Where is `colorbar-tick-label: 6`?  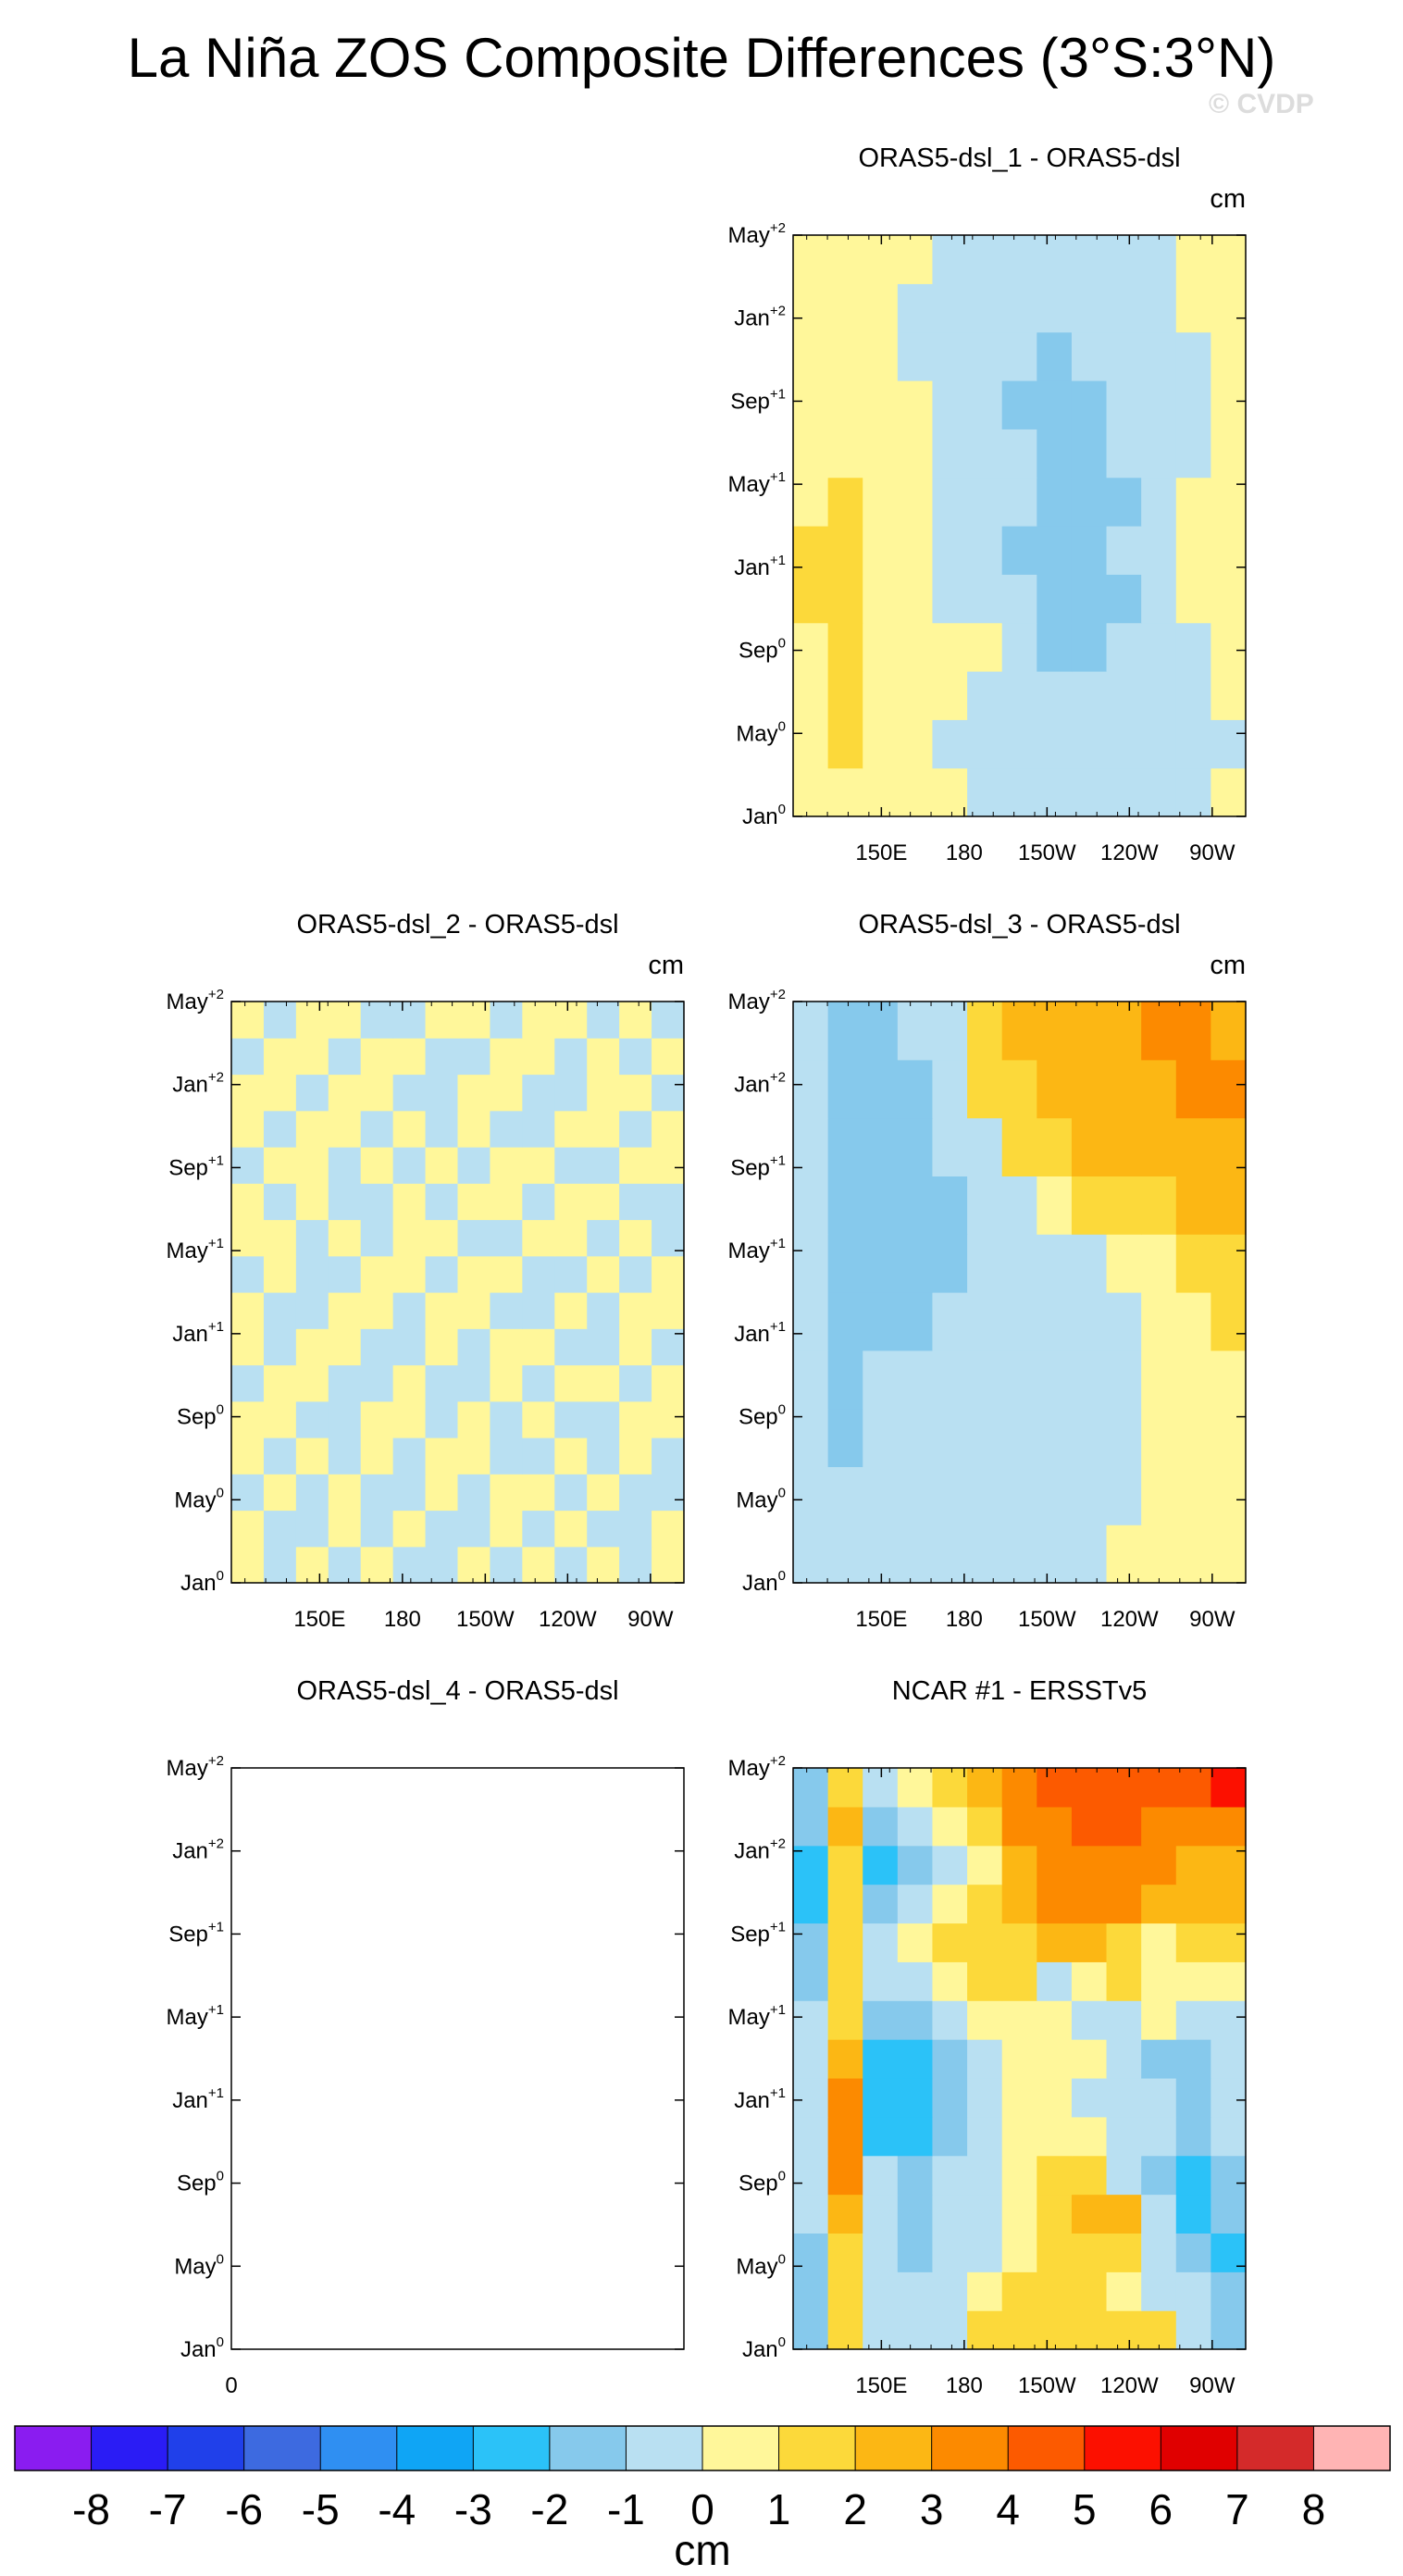
colorbar-tick-label: 6 is located at coordinates (1161, 2509).